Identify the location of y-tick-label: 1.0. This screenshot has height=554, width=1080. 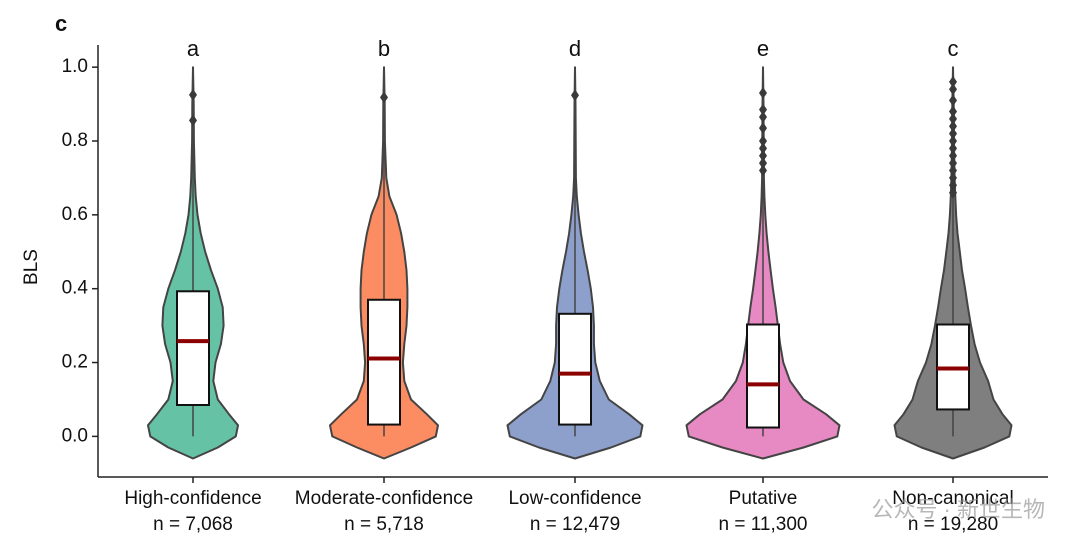
(75, 66).